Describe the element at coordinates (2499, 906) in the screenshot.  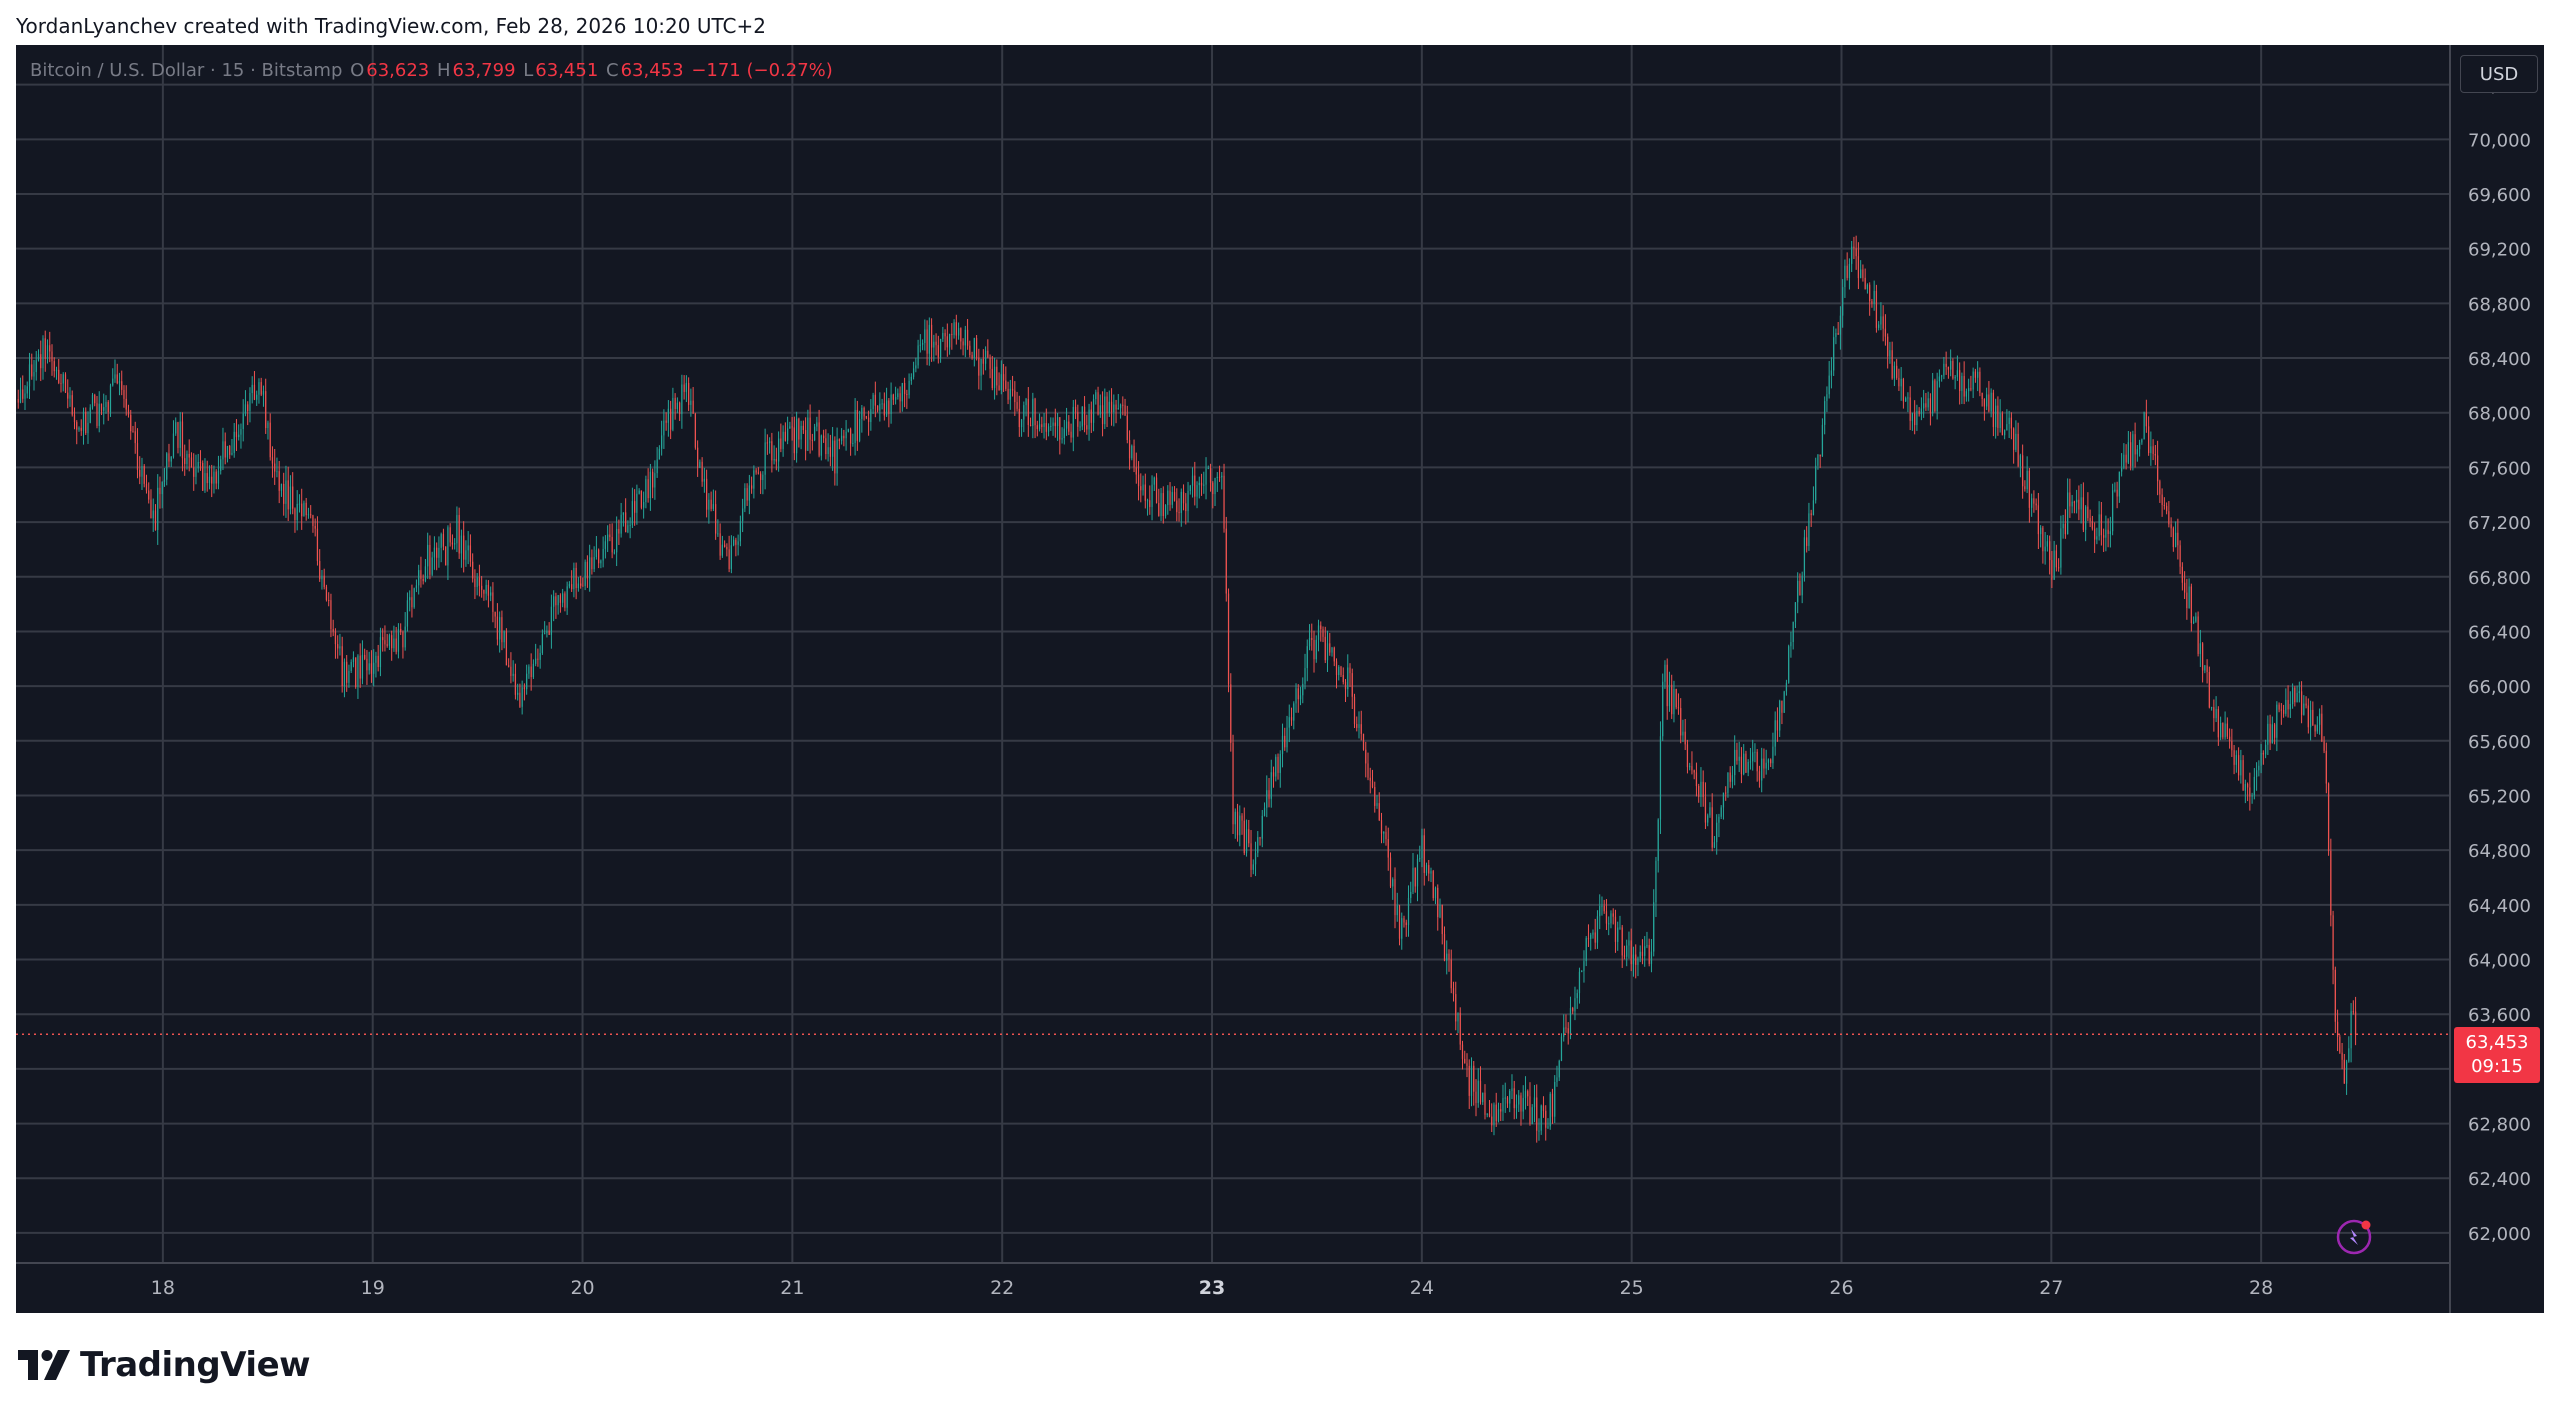
I see `price-tick-label: 64,400` at that location.